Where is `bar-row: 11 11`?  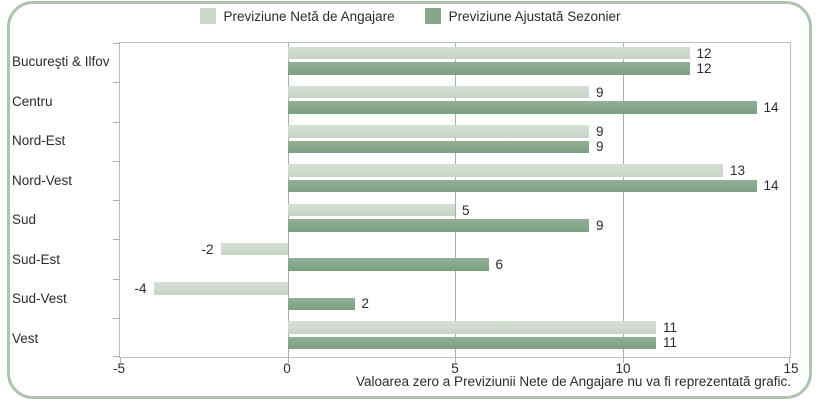
bar-row: 11 11 is located at coordinates (455, 337).